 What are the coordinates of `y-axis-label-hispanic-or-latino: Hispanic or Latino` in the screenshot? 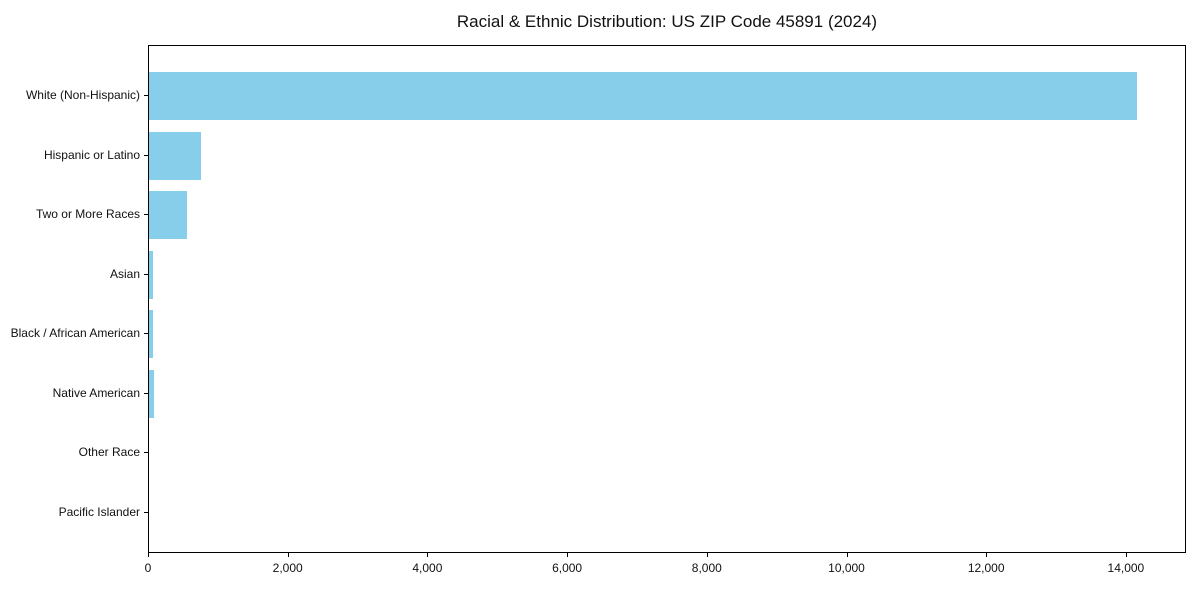 It's located at (91, 154).